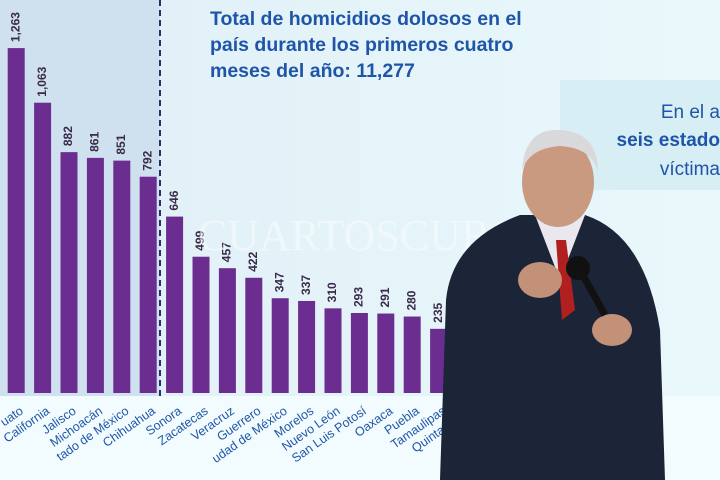 This screenshot has height=480, width=720. I want to click on data-label: 499, so click(200, 240).